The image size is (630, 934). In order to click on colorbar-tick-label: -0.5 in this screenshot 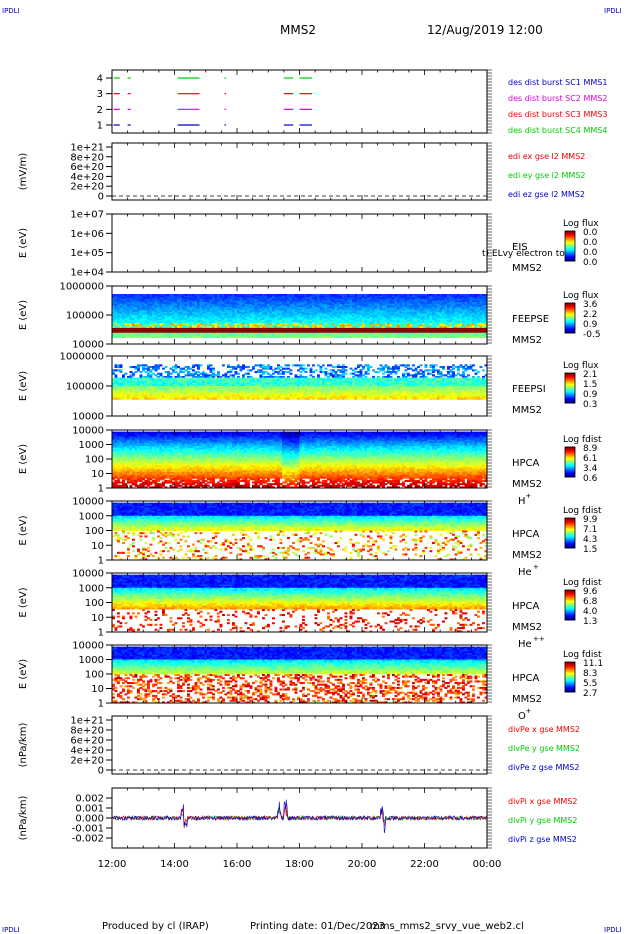, I will do `click(592, 335)`.